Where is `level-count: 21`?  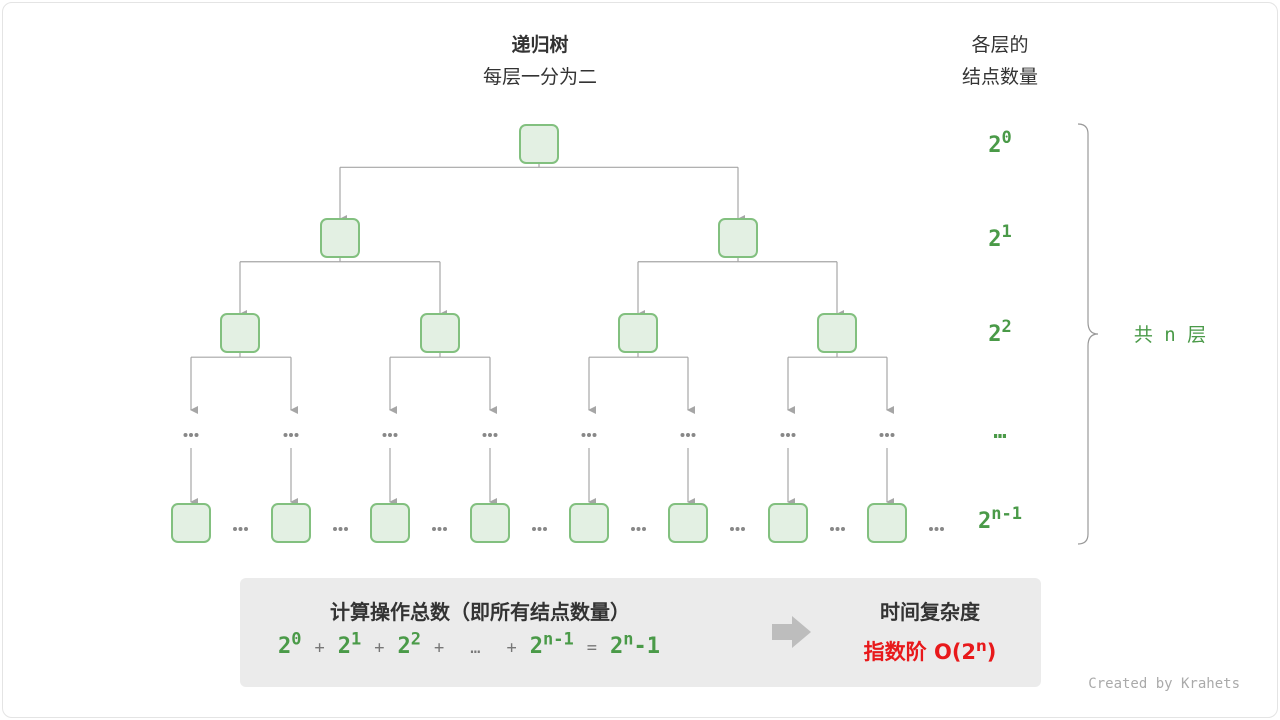
level-count: 21 is located at coordinates (1000, 237).